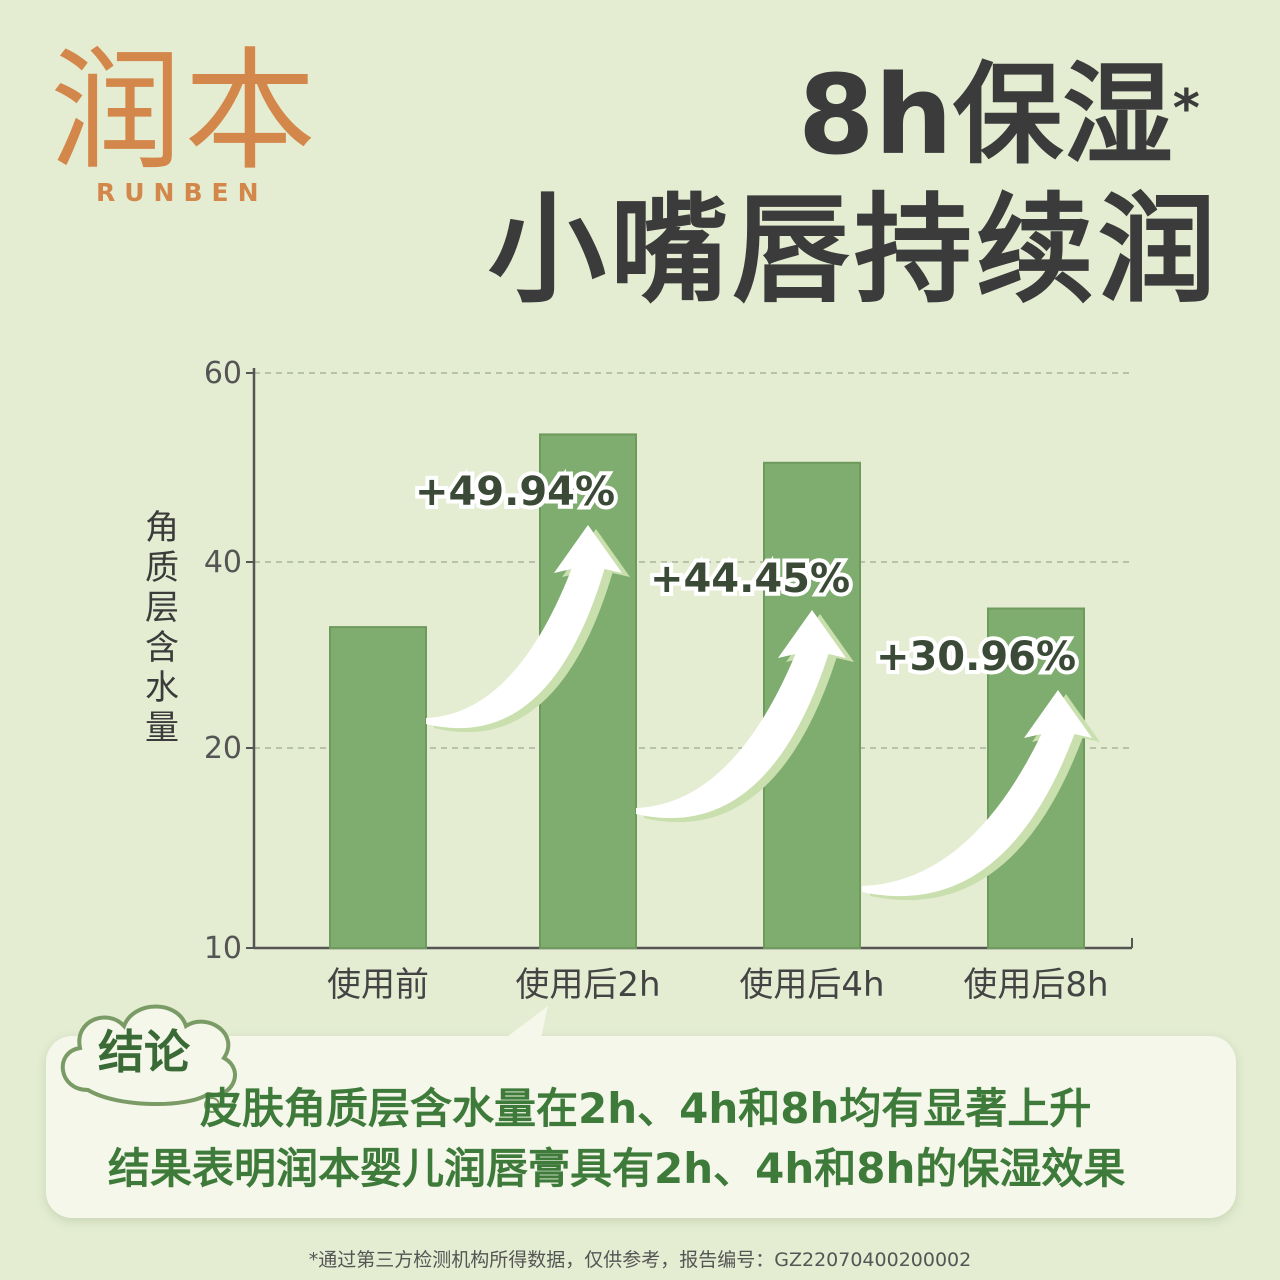 The image size is (1280, 1280). Describe the element at coordinates (378, 985) in the screenshot. I see `x-tick-label-0: 使用前` at that location.